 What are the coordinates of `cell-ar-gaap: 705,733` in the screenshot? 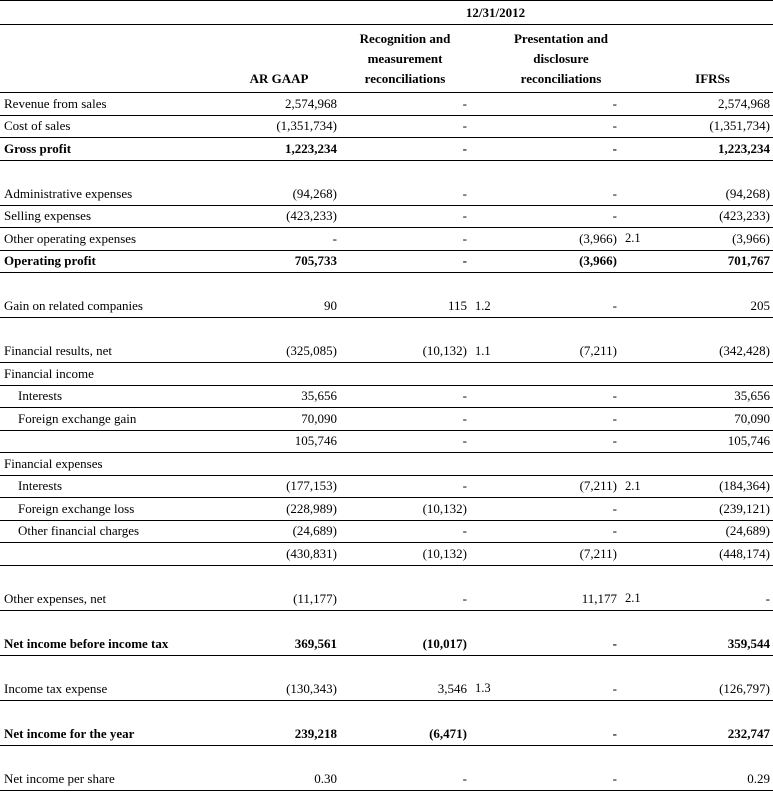 It's located at (315, 261).